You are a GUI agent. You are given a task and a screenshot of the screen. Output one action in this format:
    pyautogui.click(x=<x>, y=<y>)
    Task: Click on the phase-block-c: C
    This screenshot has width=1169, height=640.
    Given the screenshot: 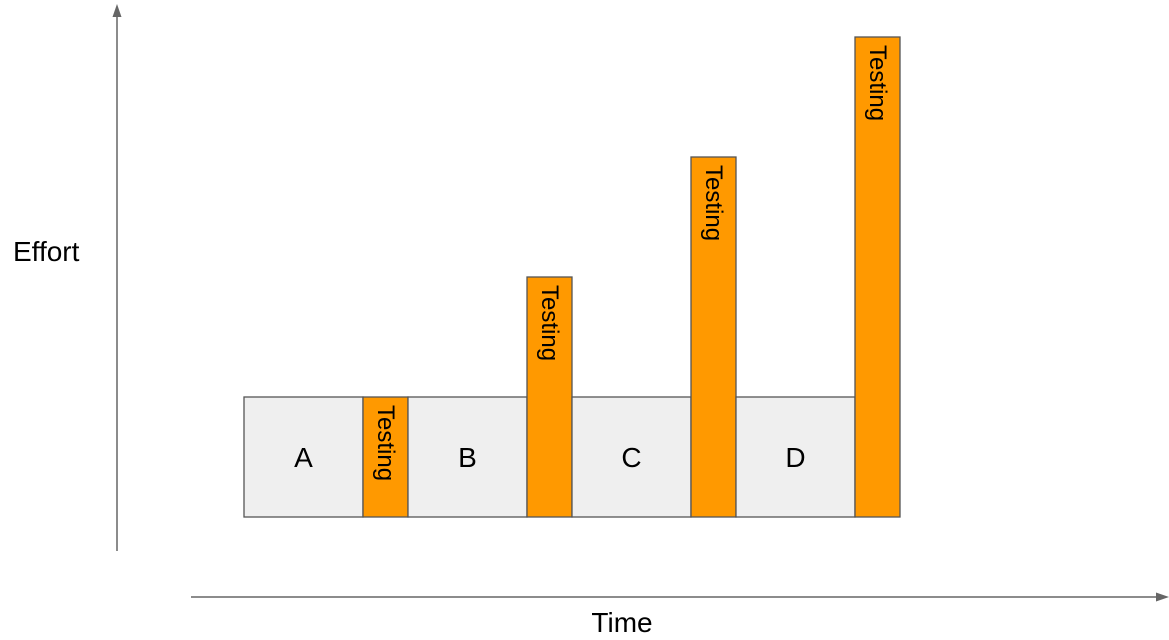 What is the action you would take?
    pyautogui.click(x=631, y=457)
    